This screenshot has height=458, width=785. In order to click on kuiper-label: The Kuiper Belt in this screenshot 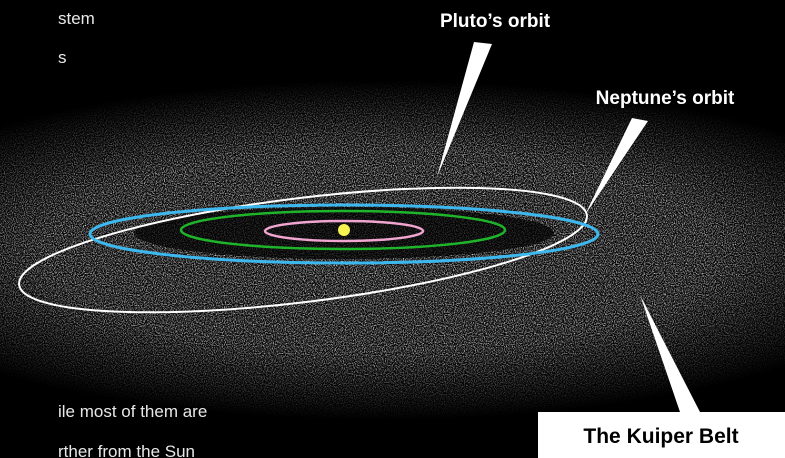, I will do `click(660, 436)`.